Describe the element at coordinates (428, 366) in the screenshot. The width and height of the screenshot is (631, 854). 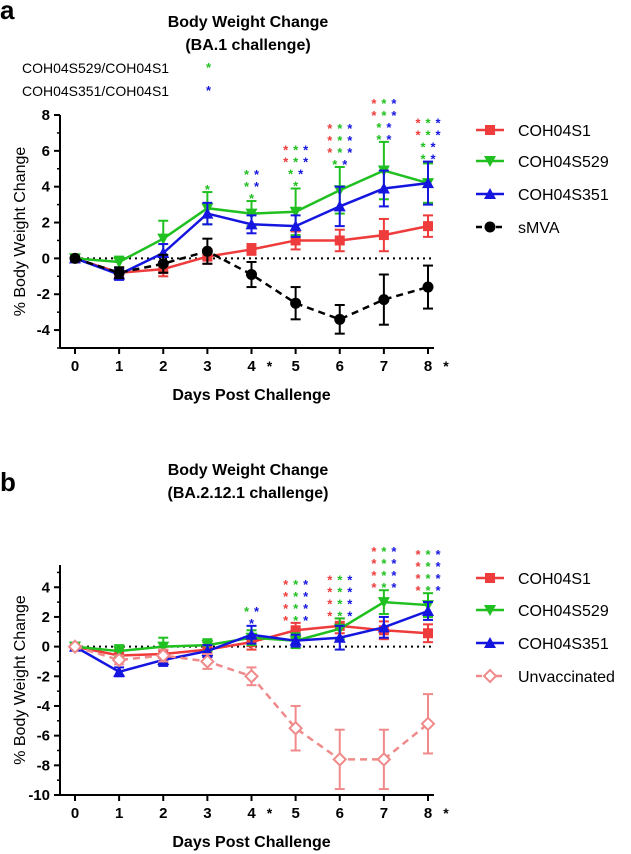
I see `x-tick-label: 8` at that location.